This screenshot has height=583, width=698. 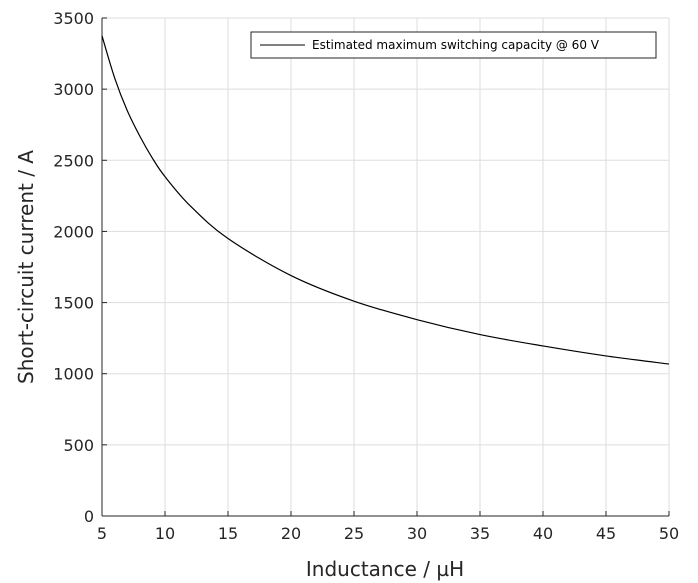 I want to click on y-tick-label: 3000, so click(x=73, y=89).